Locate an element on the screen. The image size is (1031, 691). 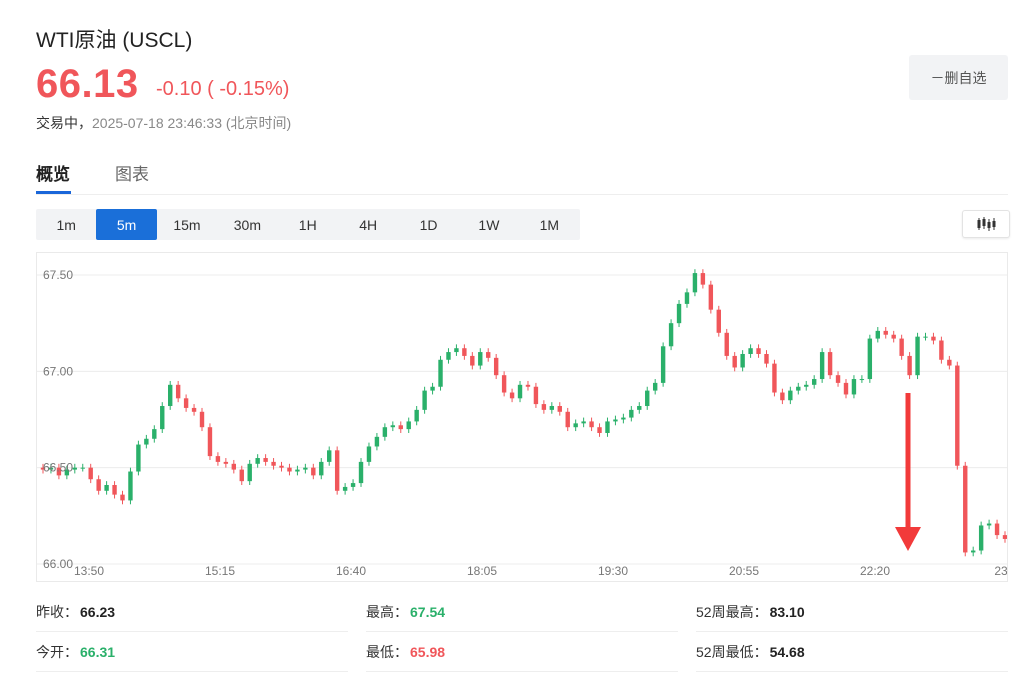
x-tick-label: 20:55 is located at coordinates (744, 571).